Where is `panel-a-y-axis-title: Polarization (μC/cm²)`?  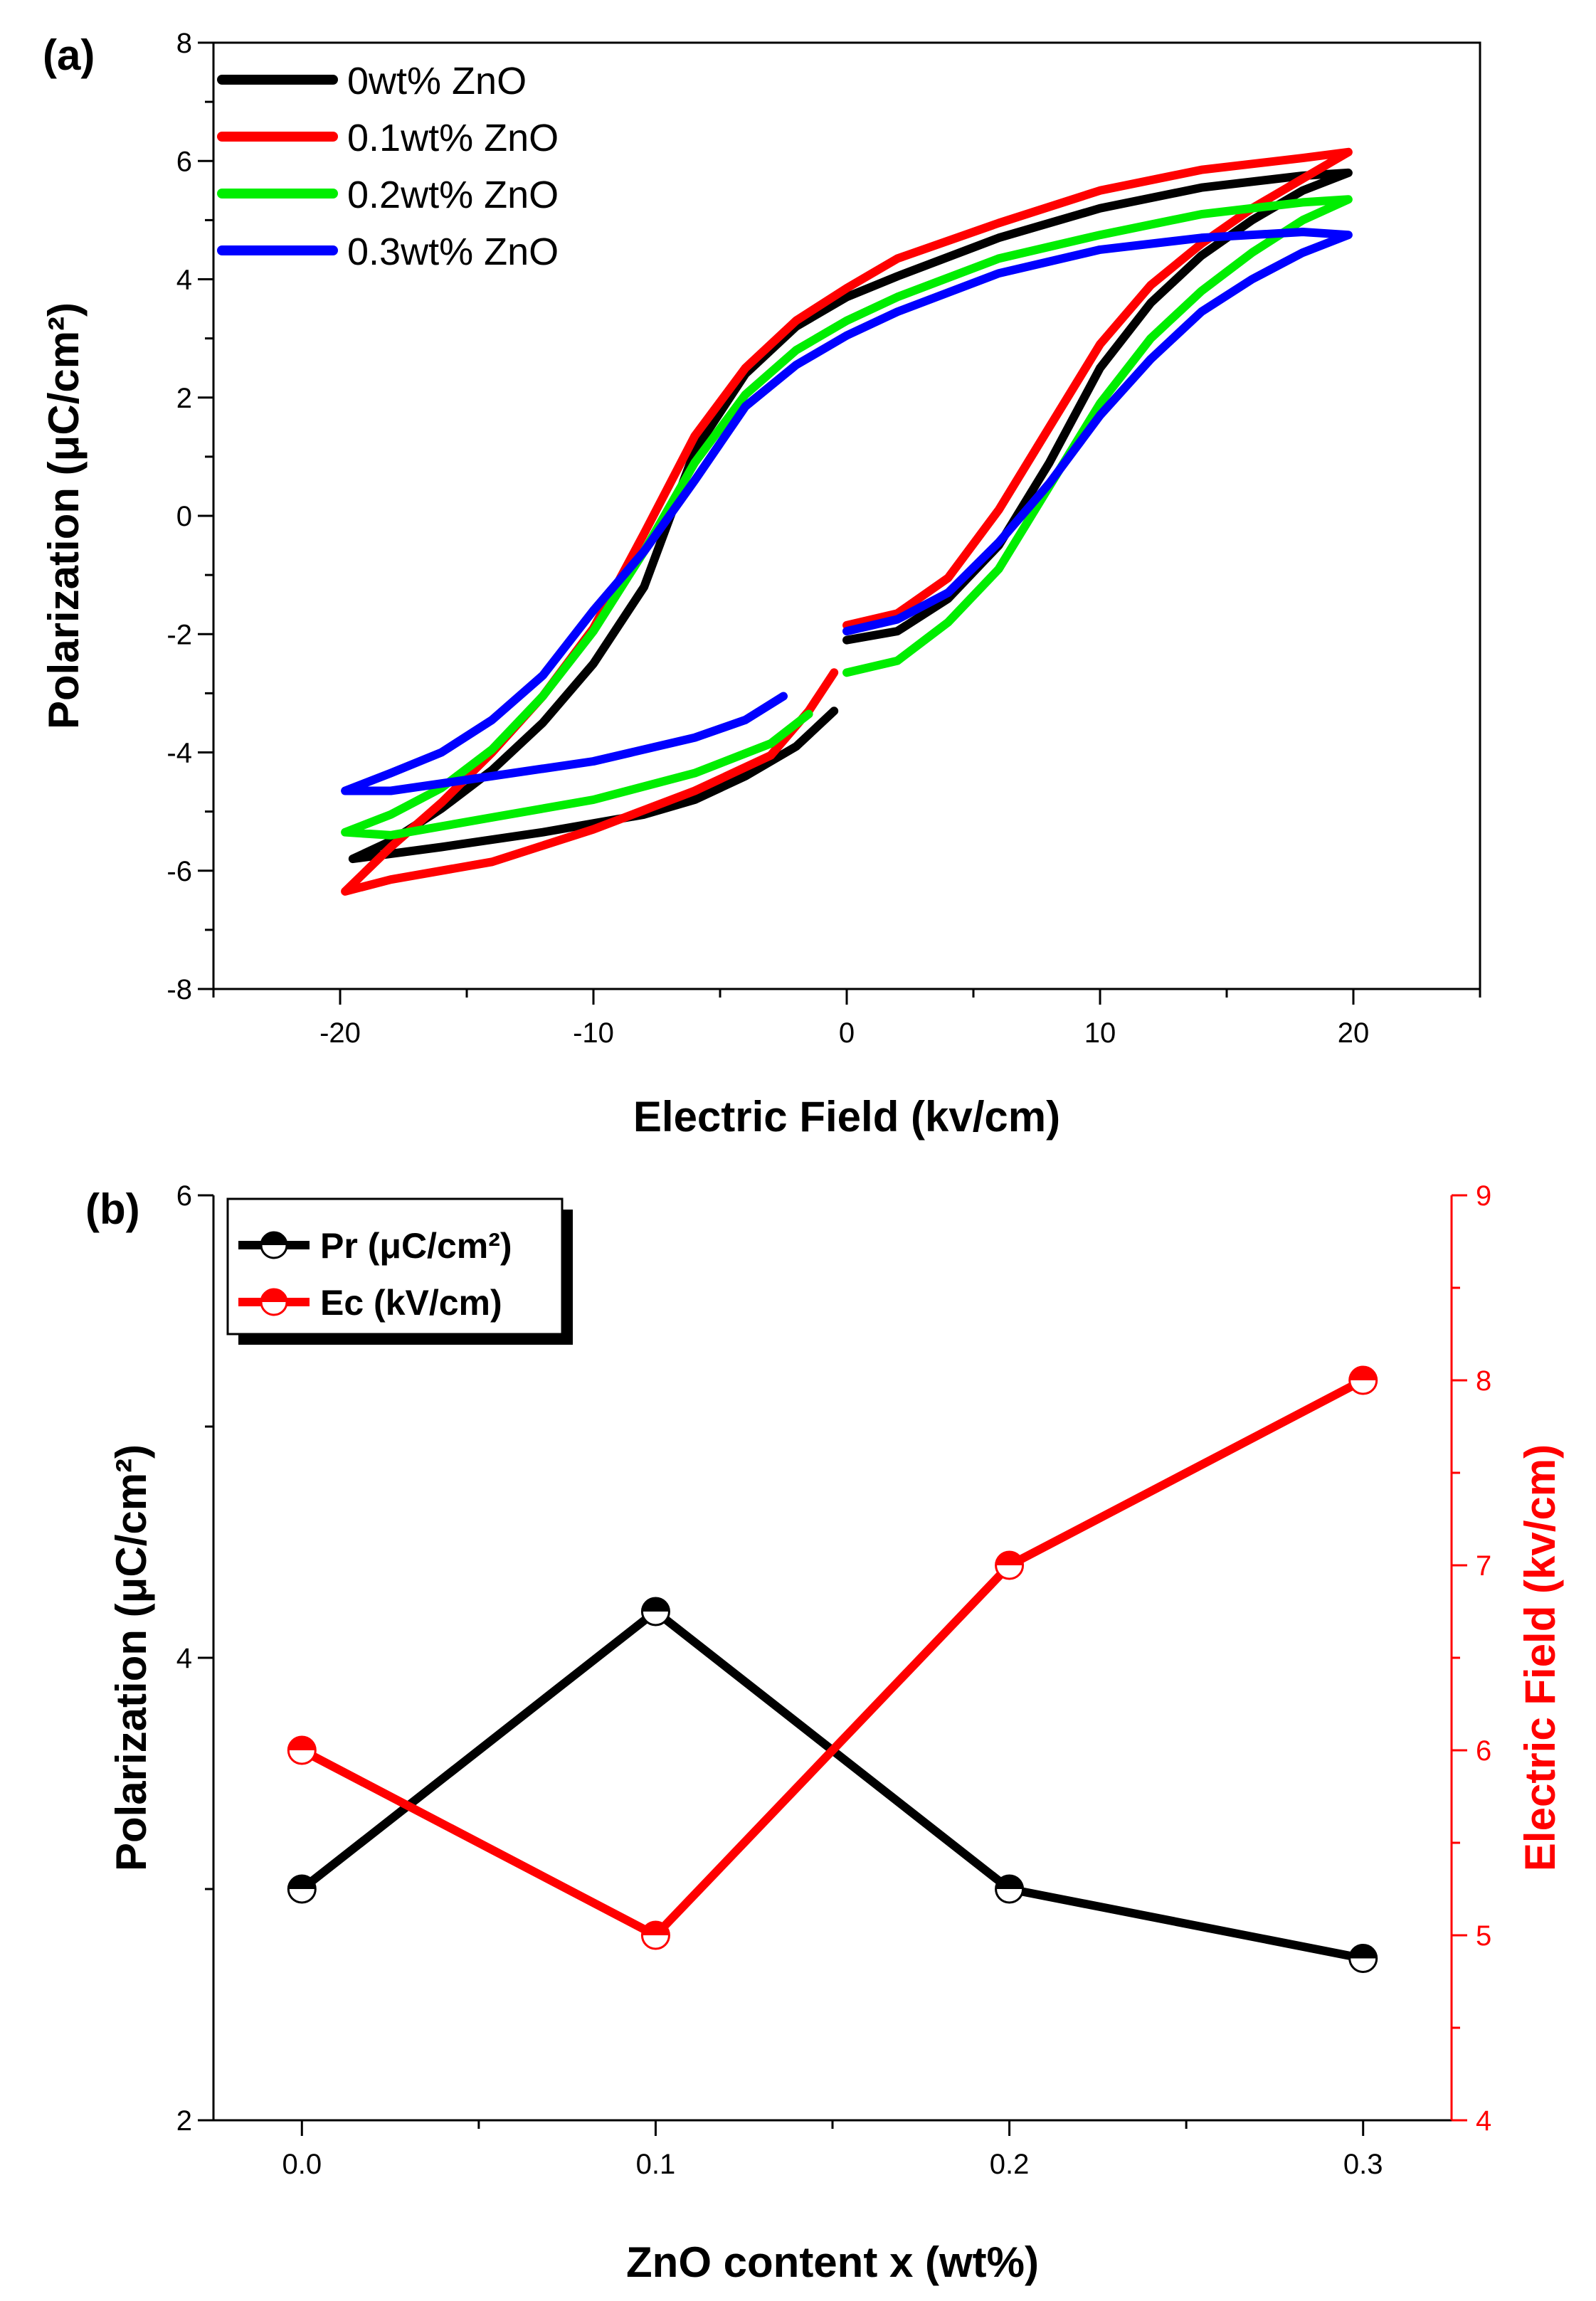 panel-a-y-axis-title: Polarization (μC/cm²) is located at coordinates (64, 515).